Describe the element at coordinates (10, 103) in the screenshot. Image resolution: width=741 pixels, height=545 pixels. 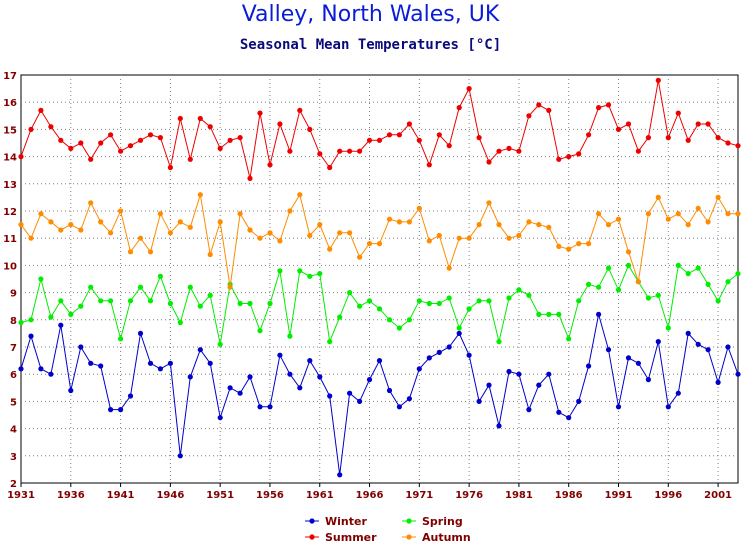
I see `y-tick-label: 16` at that location.